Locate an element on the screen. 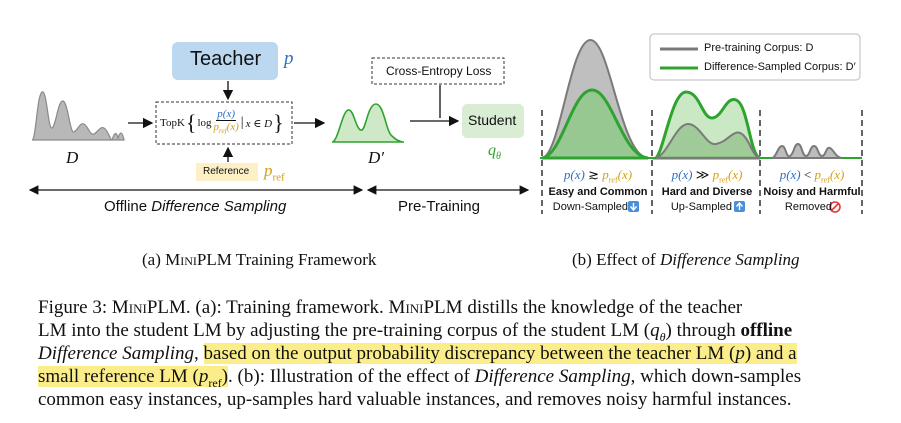 This screenshot has height=423, width=901. formula-condition: x ∈ D is located at coordinates (259, 123).